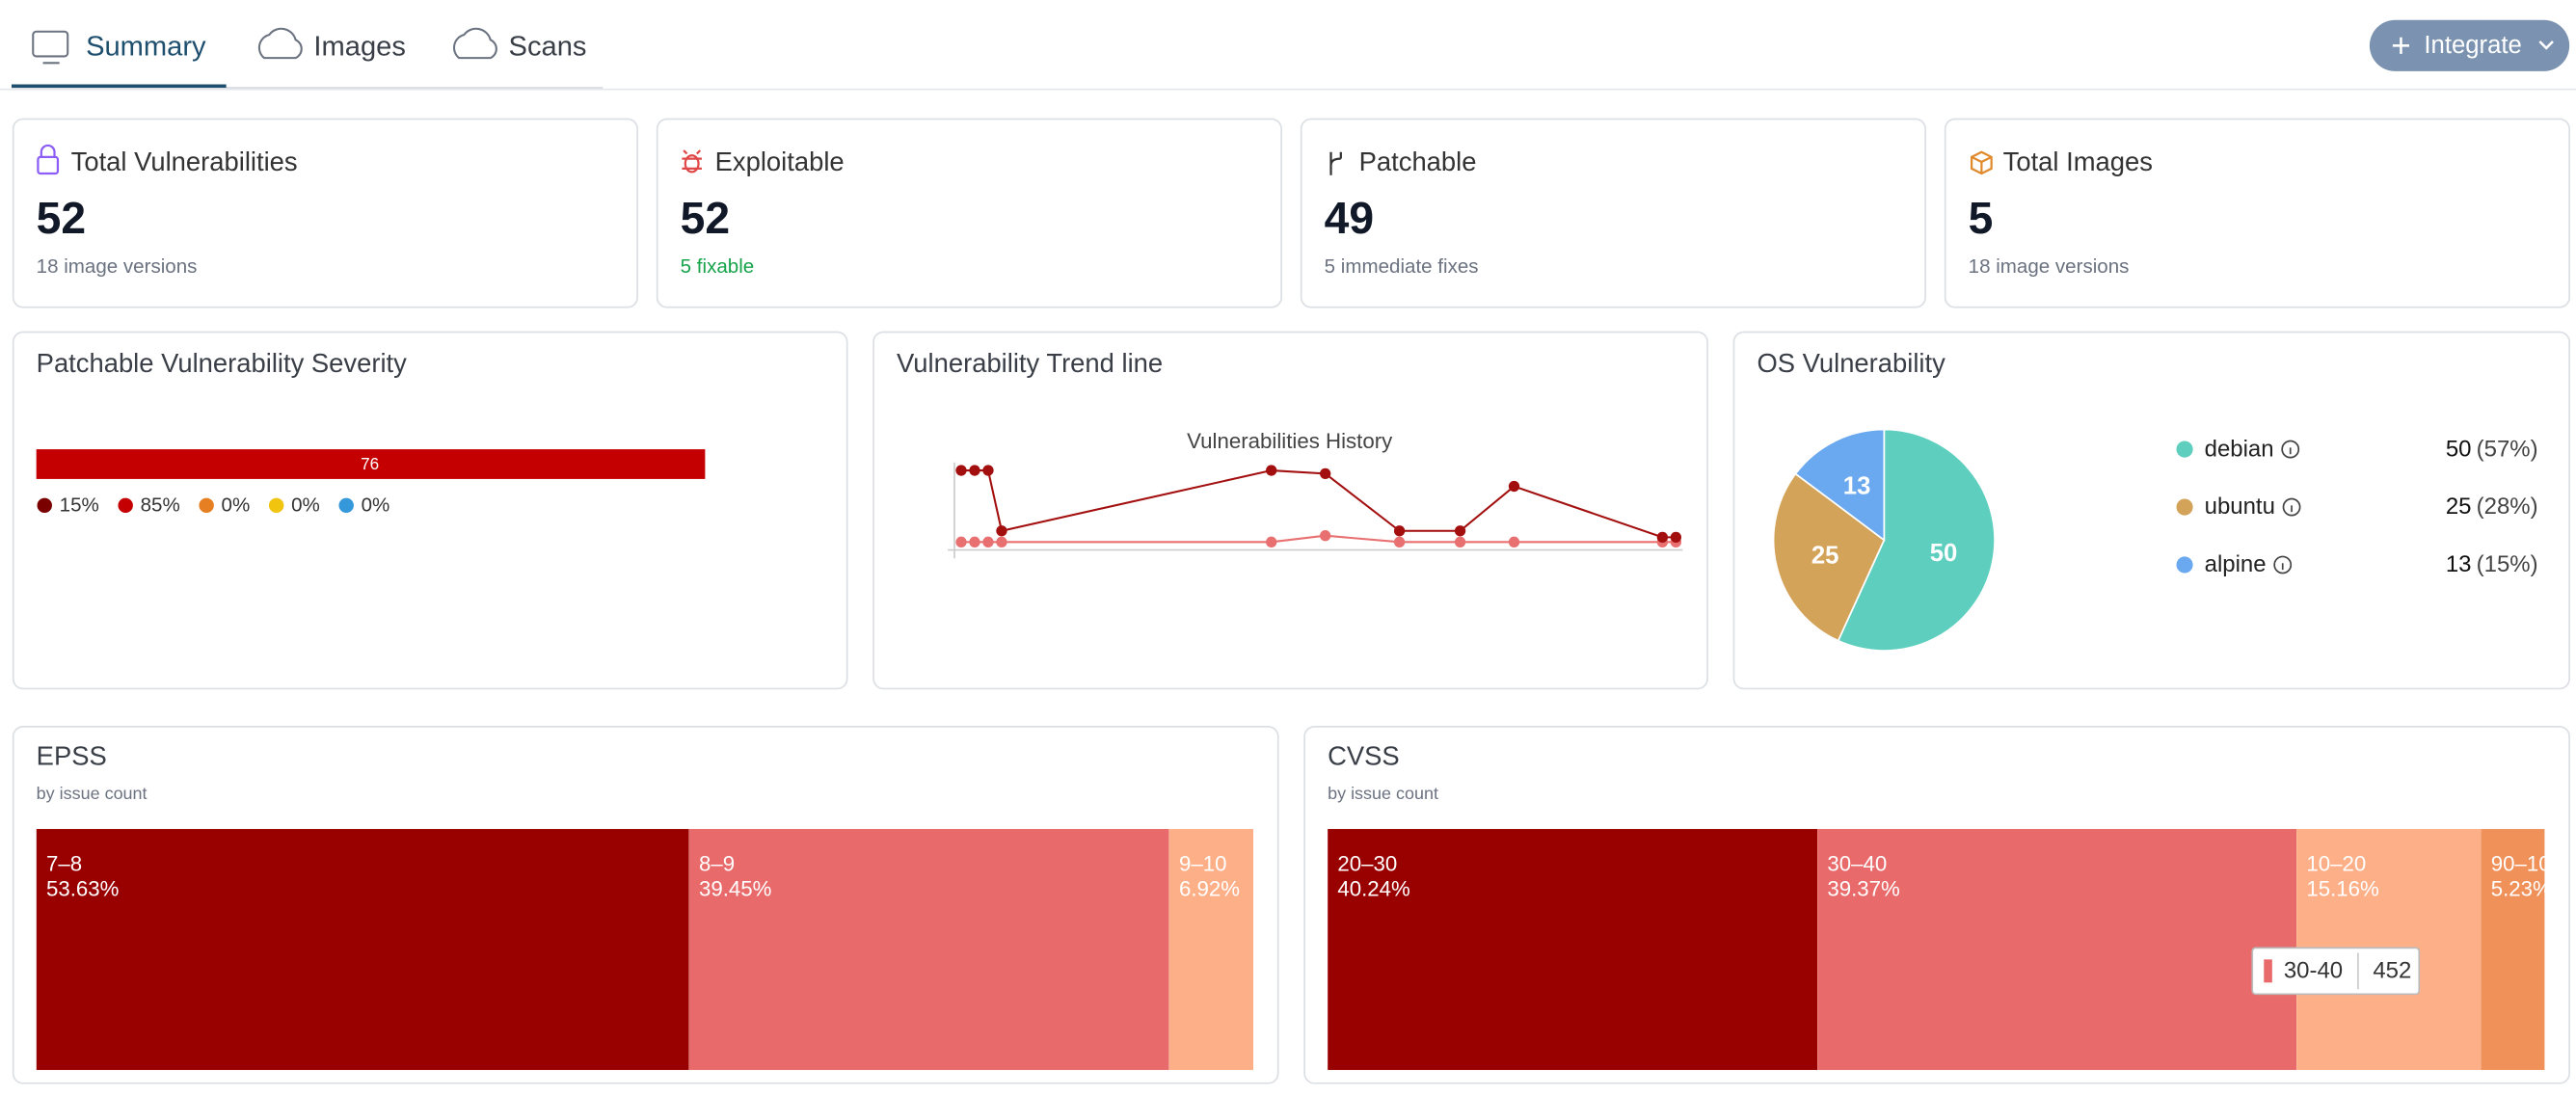  What do you see at coordinates (1857, 864) in the screenshot?
I see `treemap-category: 30–40` at bounding box center [1857, 864].